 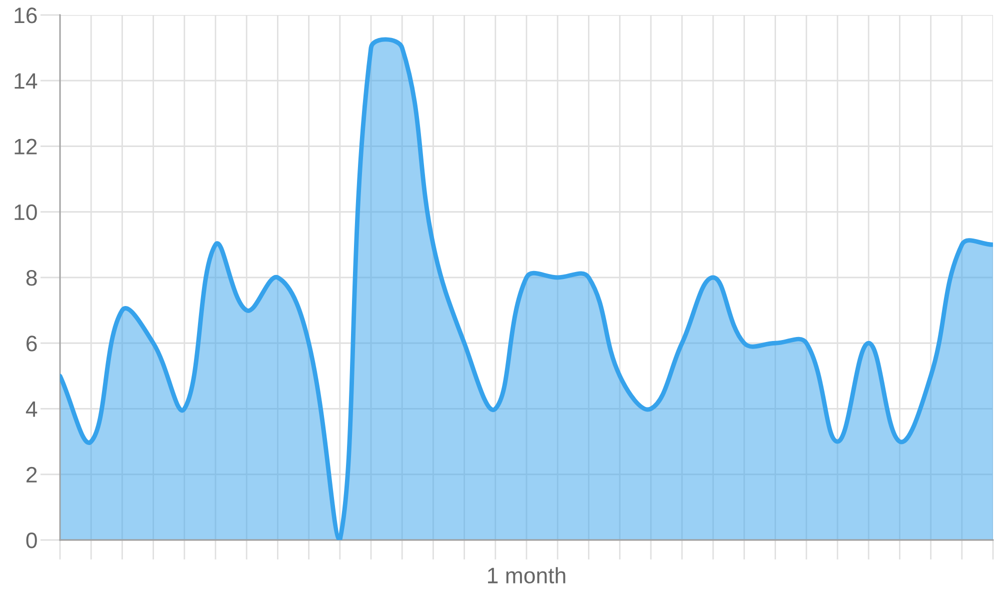 What do you see at coordinates (527, 575) in the screenshot?
I see `x-axis-title: 1 month` at bounding box center [527, 575].